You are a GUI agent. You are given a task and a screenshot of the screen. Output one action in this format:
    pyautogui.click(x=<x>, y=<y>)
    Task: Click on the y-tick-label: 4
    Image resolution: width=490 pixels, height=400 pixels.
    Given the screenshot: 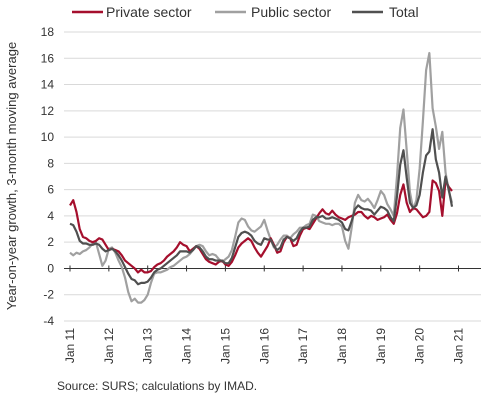 What is the action you would take?
    pyautogui.click(x=50, y=216)
    